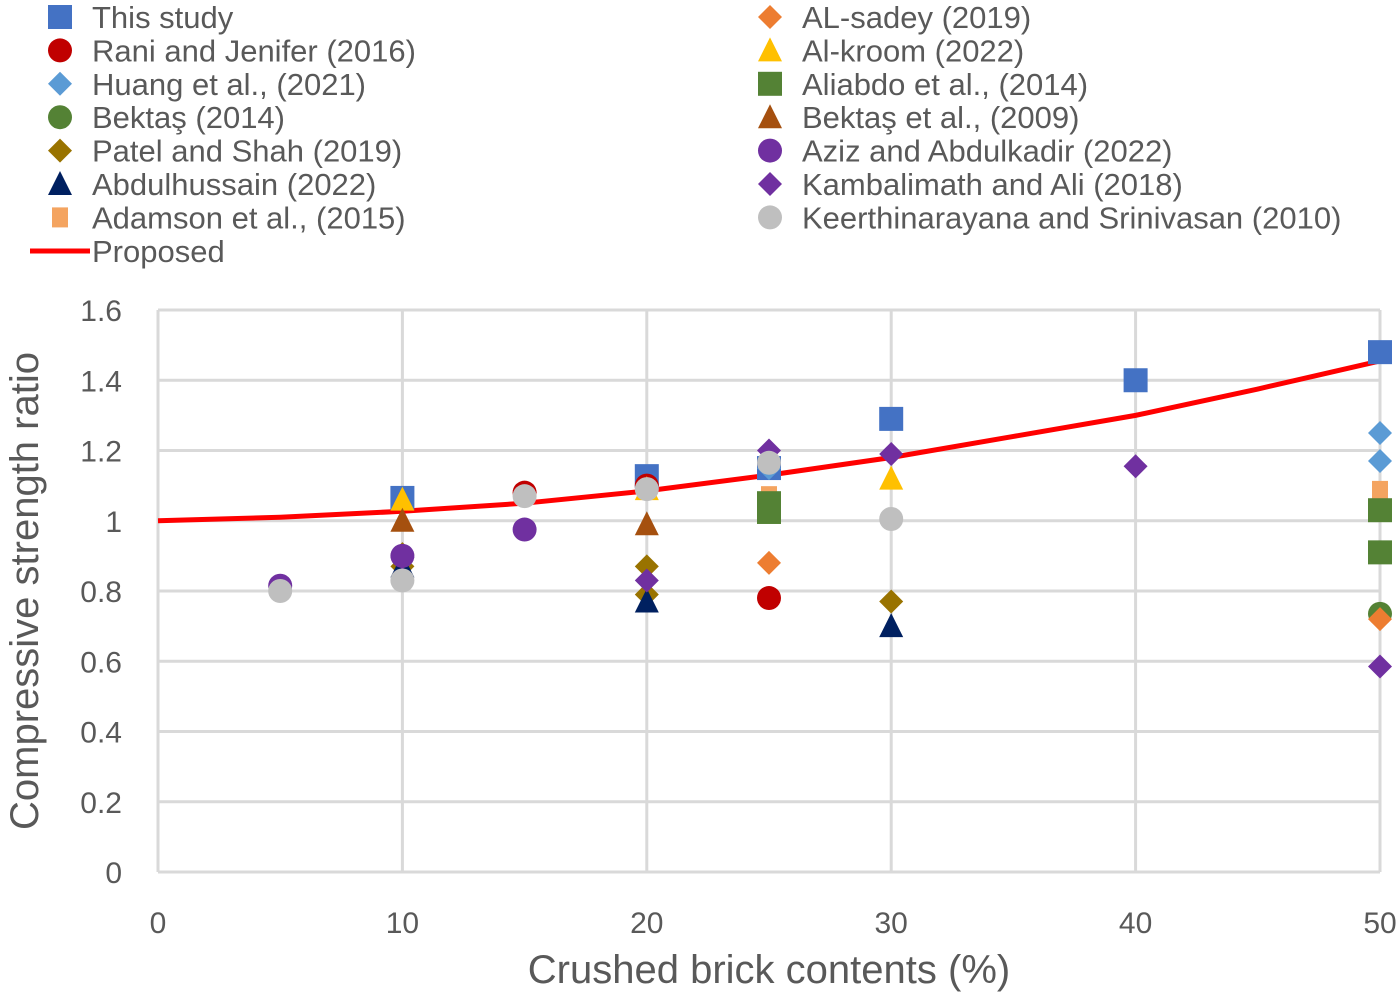 Image resolution: width=1400 pixels, height=998 pixels. What do you see at coordinates (916, 17) in the screenshot?
I see `legend-label: AL-sadey (2019)` at bounding box center [916, 17].